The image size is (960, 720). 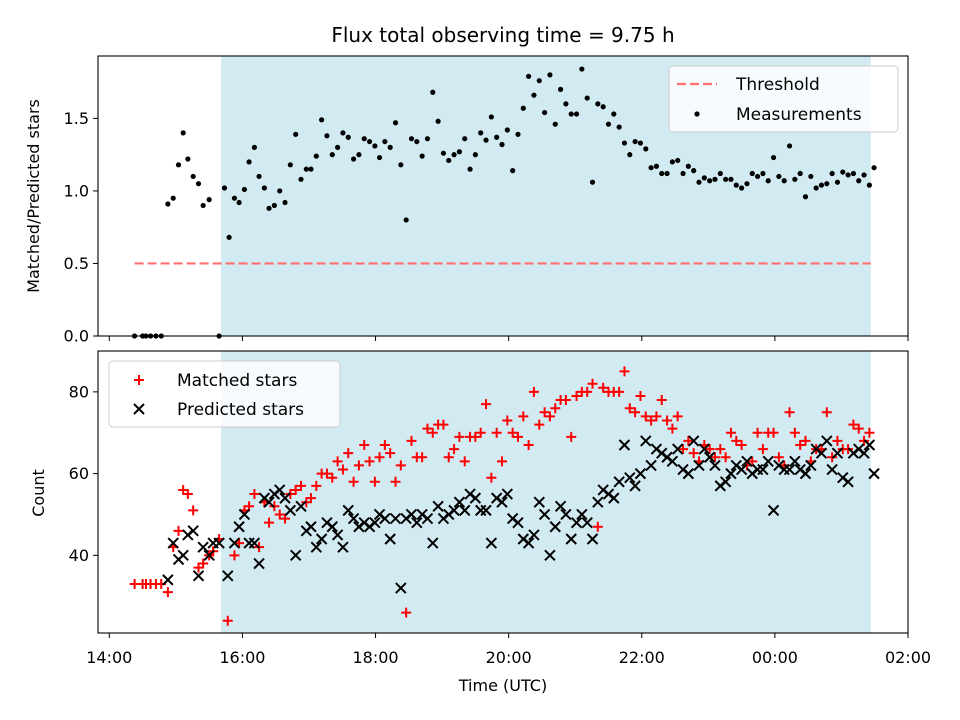 What do you see at coordinates (79, 473) in the screenshot?
I see `y-tick-label: 60` at bounding box center [79, 473].